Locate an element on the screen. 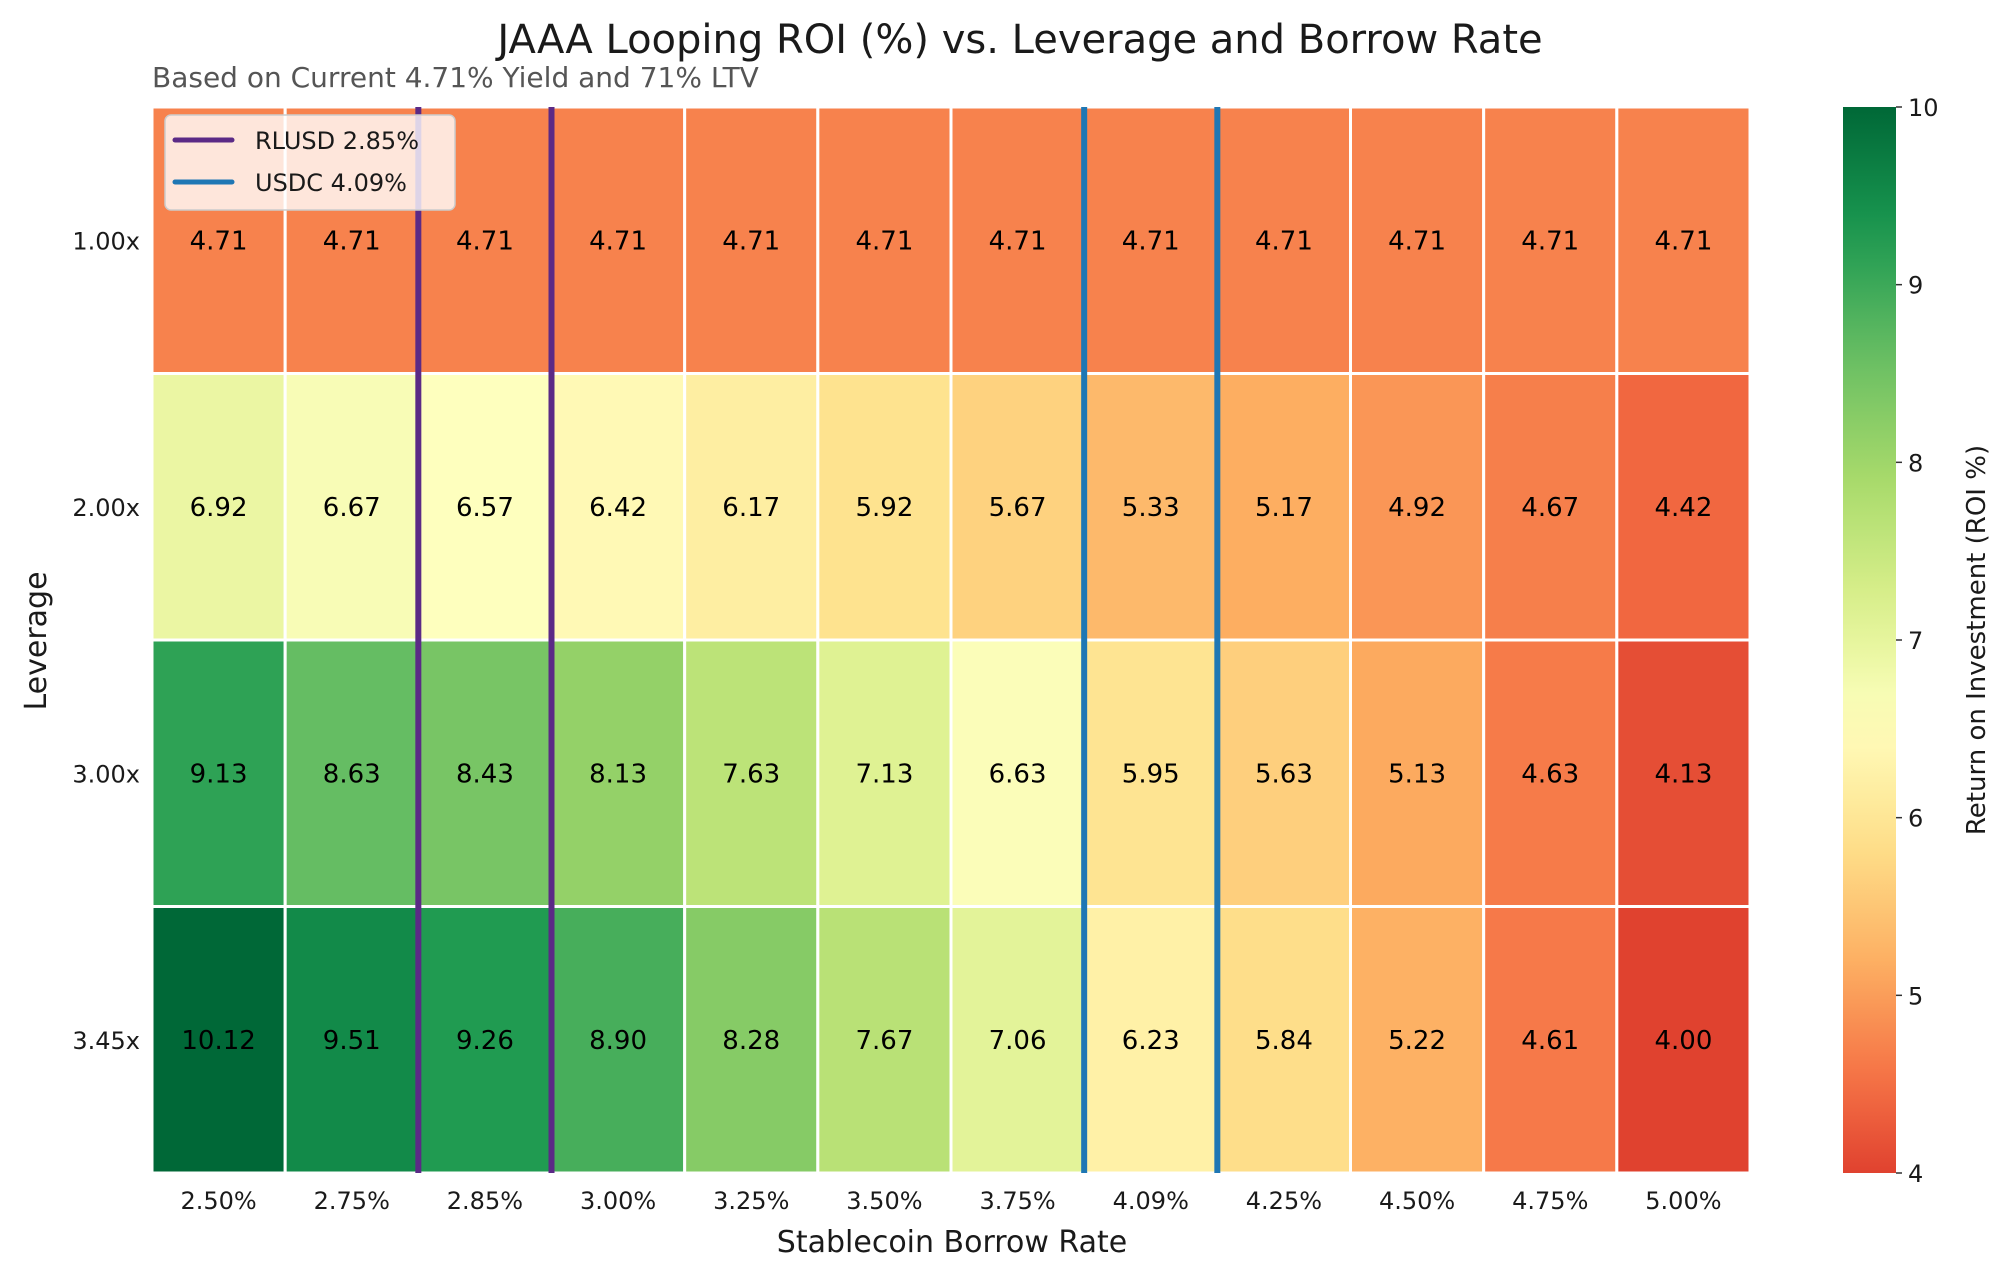 The width and height of the screenshot is (2000, 1270). colorbar-label: Return on Investment (ROI %) is located at coordinates (1977, 640).